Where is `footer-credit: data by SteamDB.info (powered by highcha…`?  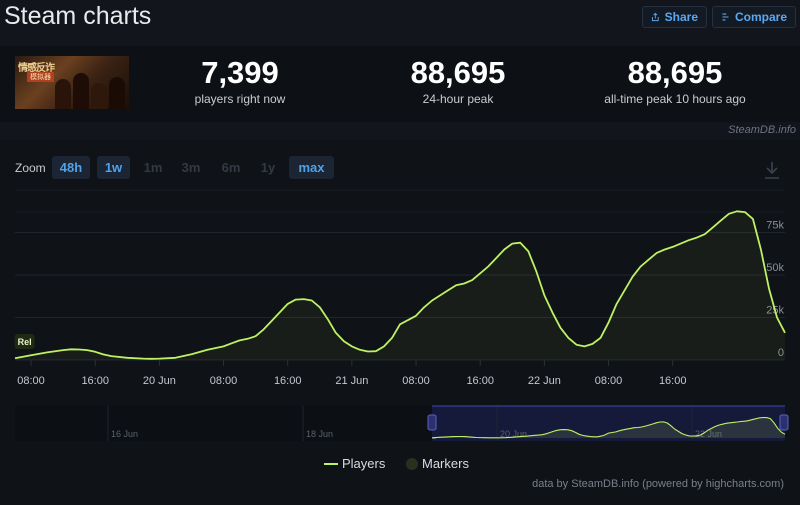 footer-credit: data by SteamDB.info (powered by highcha… is located at coordinates (658, 484).